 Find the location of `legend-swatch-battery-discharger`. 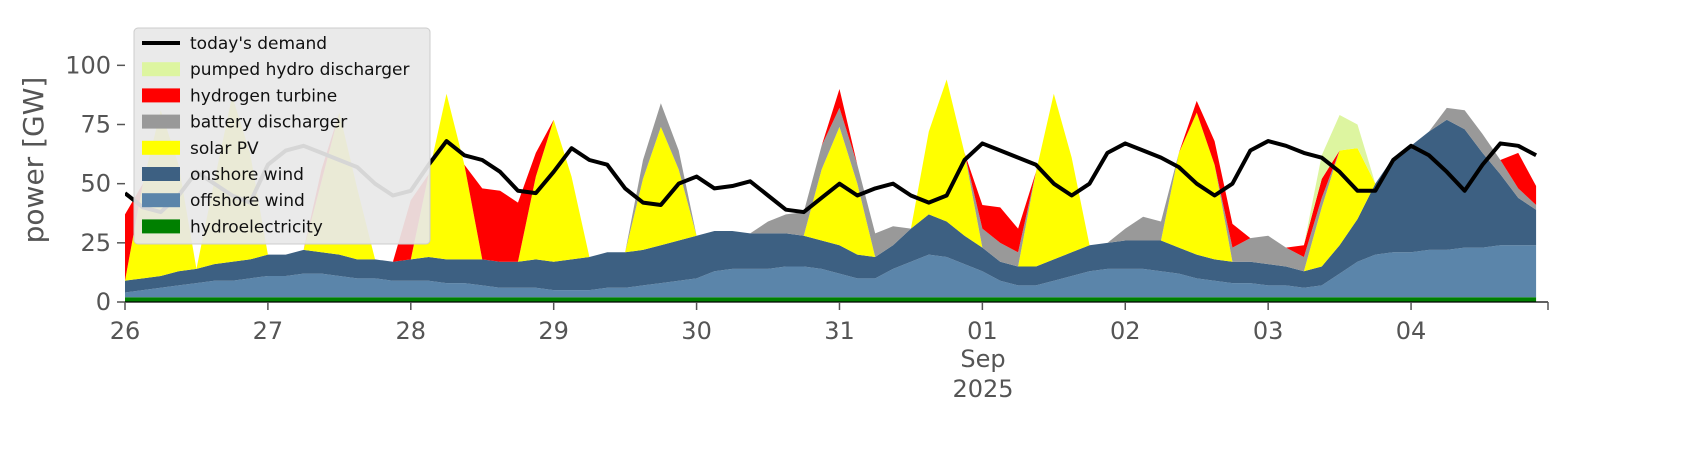

legend-swatch-battery-discharger is located at coordinates (161, 121).